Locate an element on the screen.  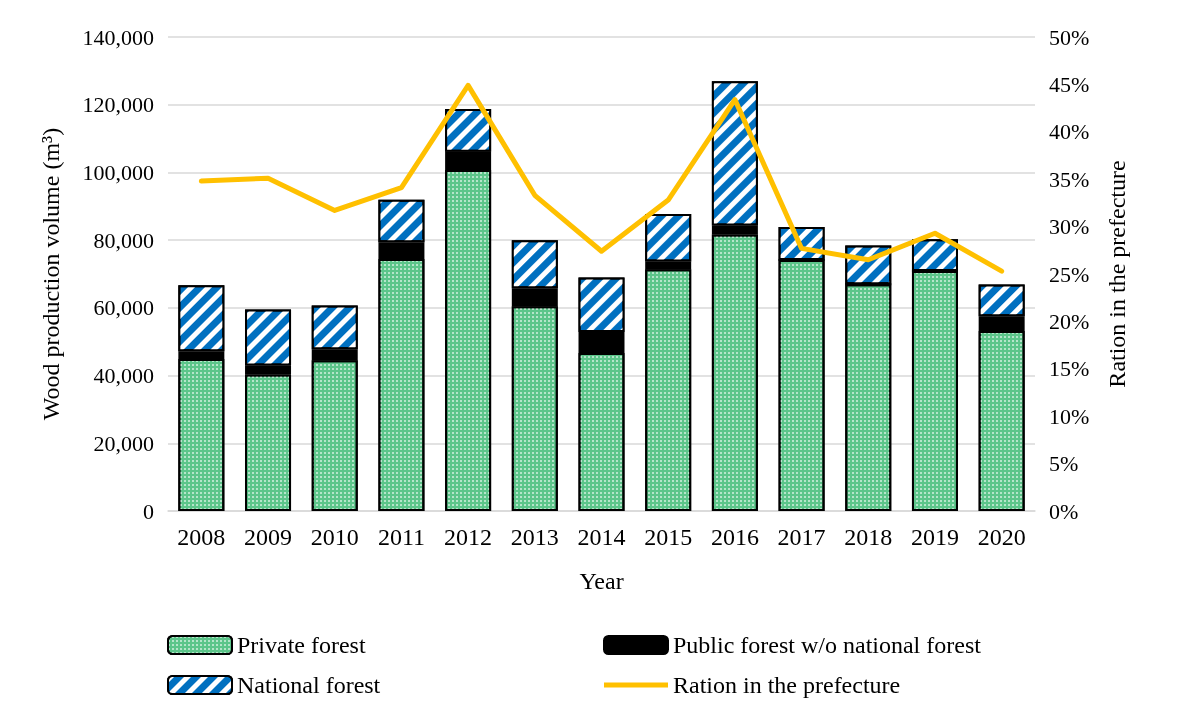
legend-label: Private forest is located at coordinates (301, 645).